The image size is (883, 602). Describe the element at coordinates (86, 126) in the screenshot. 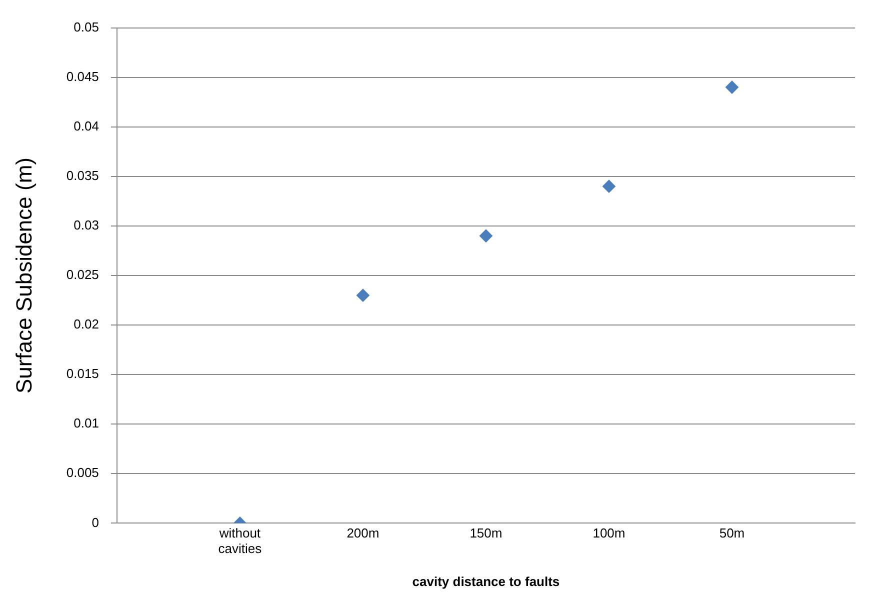

I see `y-tick-label: 0.04` at that location.